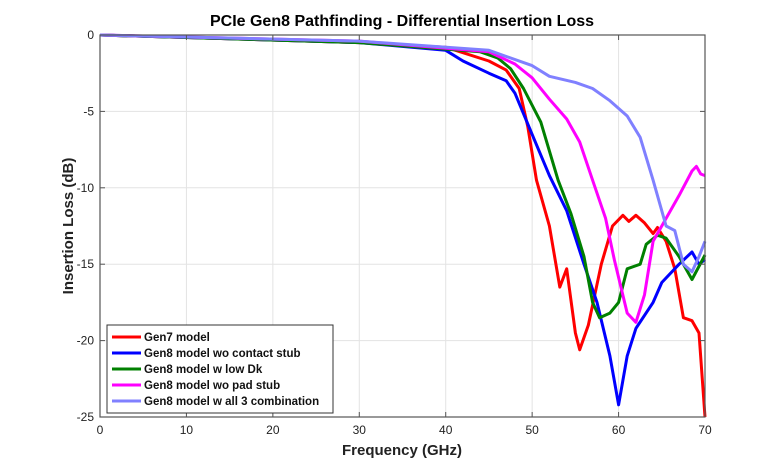  What do you see at coordinates (402, 450) in the screenshot?
I see `x-axis-label: Frequency (GHz)` at bounding box center [402, 450].